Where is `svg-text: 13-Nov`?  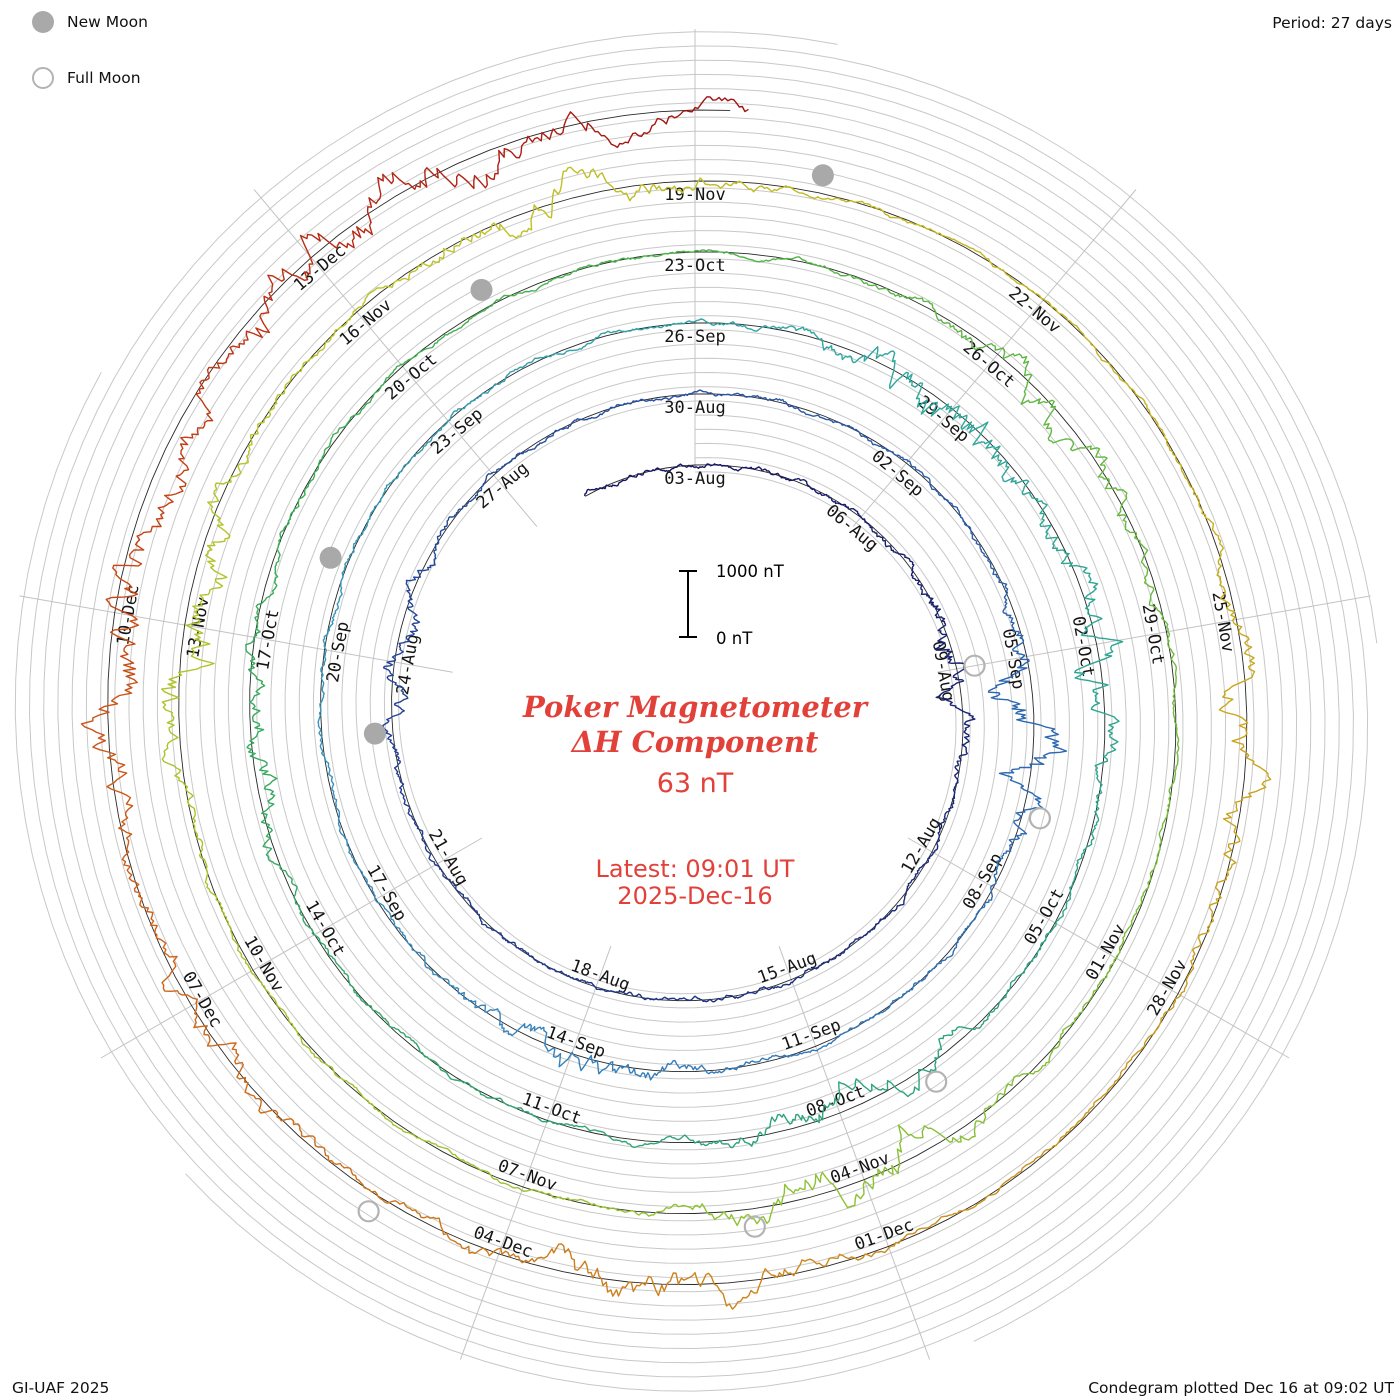
svg-text: 13-Nov is located at coordinates (198, 627).